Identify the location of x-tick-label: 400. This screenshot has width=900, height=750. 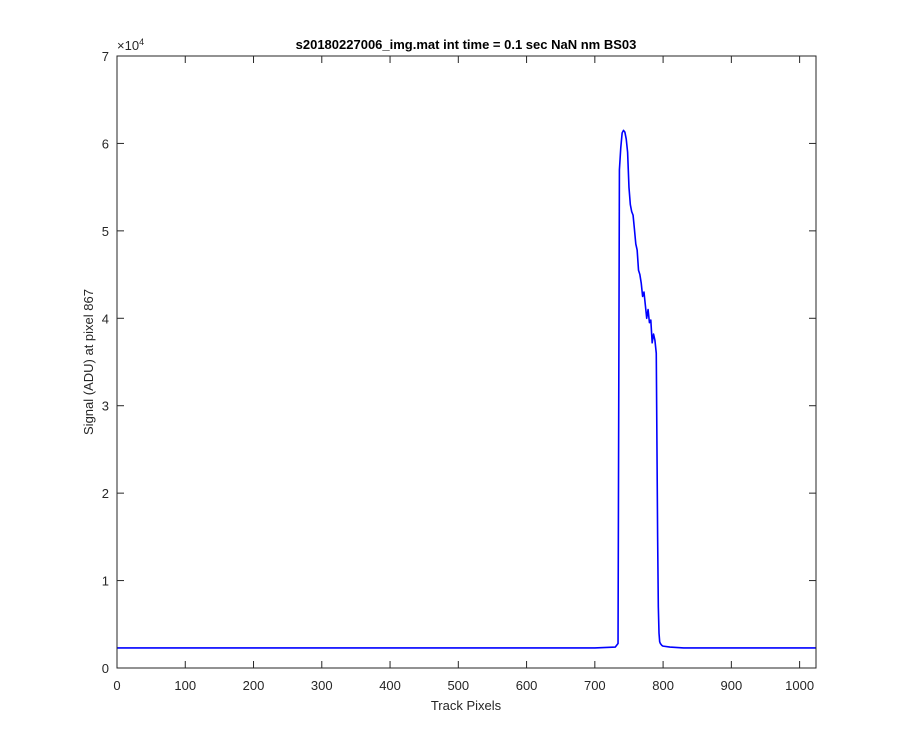
(390, 685).